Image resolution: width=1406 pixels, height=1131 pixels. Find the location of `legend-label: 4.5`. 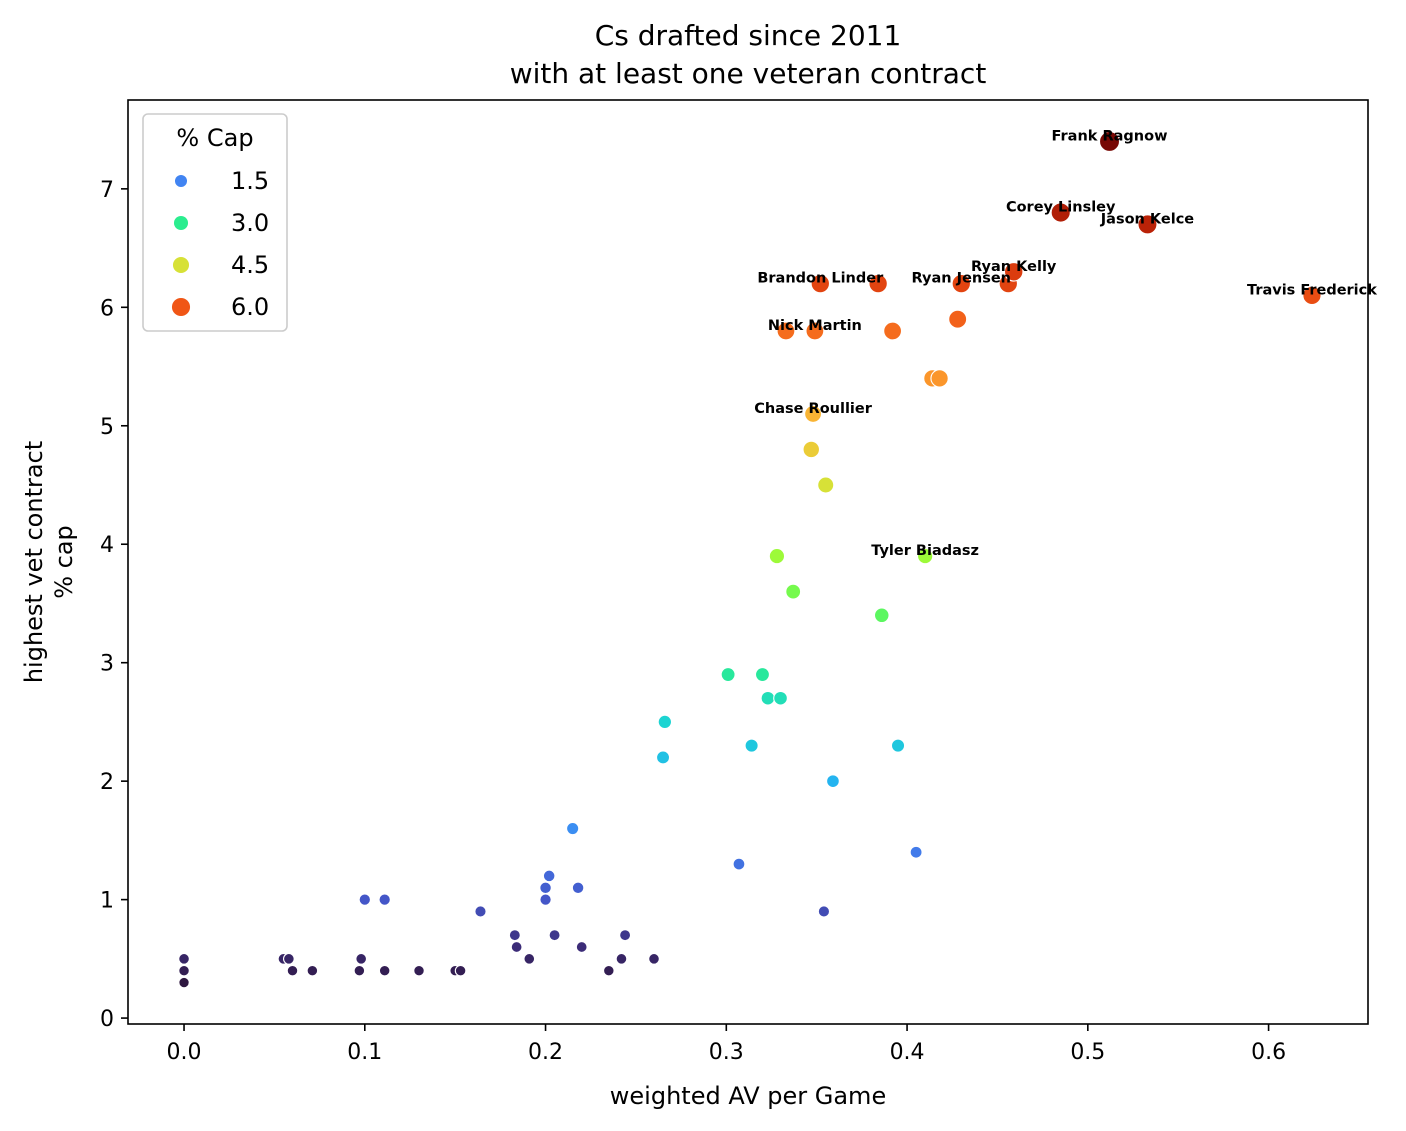

legend-label: 4.5 is located at coordinates (250, 265).